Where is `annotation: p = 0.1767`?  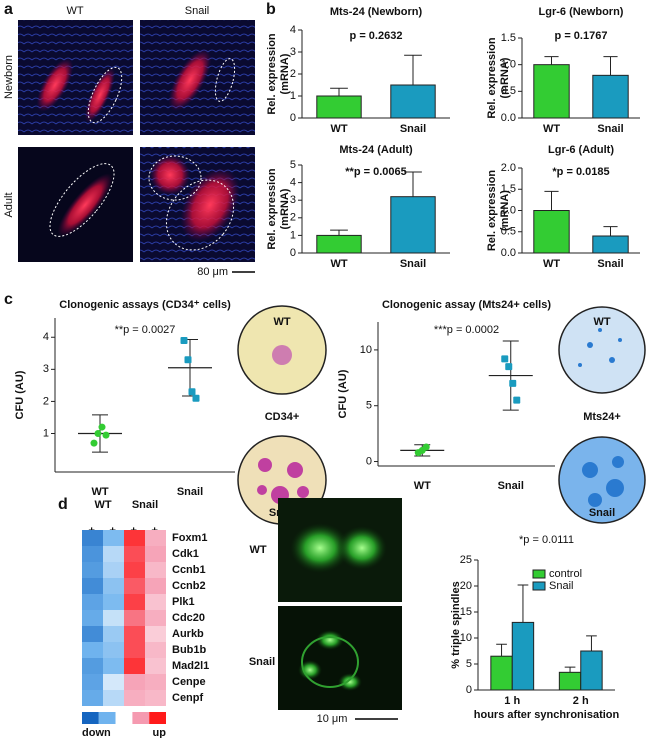
annotation: p = 0.1767 is located at coordinates (581, 36).